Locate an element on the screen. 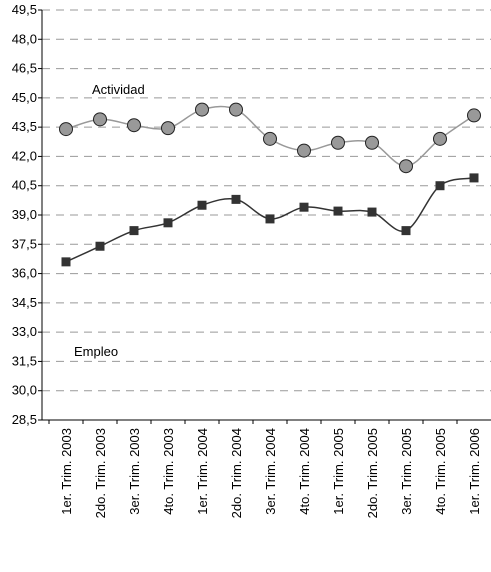 The image size is (491, 572). y-tick-label: 42,0 is located at coordinates (24, 155).